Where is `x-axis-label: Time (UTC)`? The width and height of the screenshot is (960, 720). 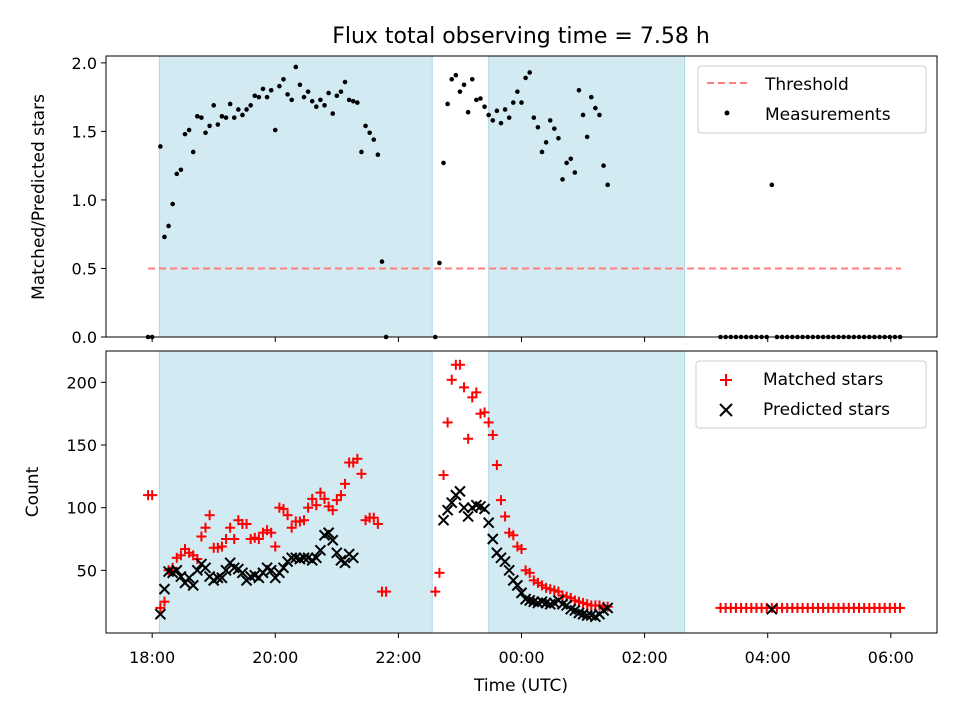
x-axis-label: Time (UTC) is located at coordinates (520, 686).